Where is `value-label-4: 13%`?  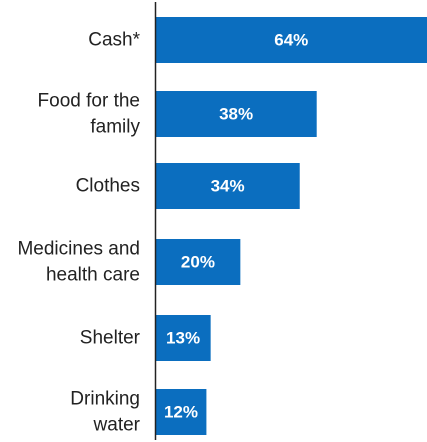 value-label-4: 13% is located at coordinates (183, 338).